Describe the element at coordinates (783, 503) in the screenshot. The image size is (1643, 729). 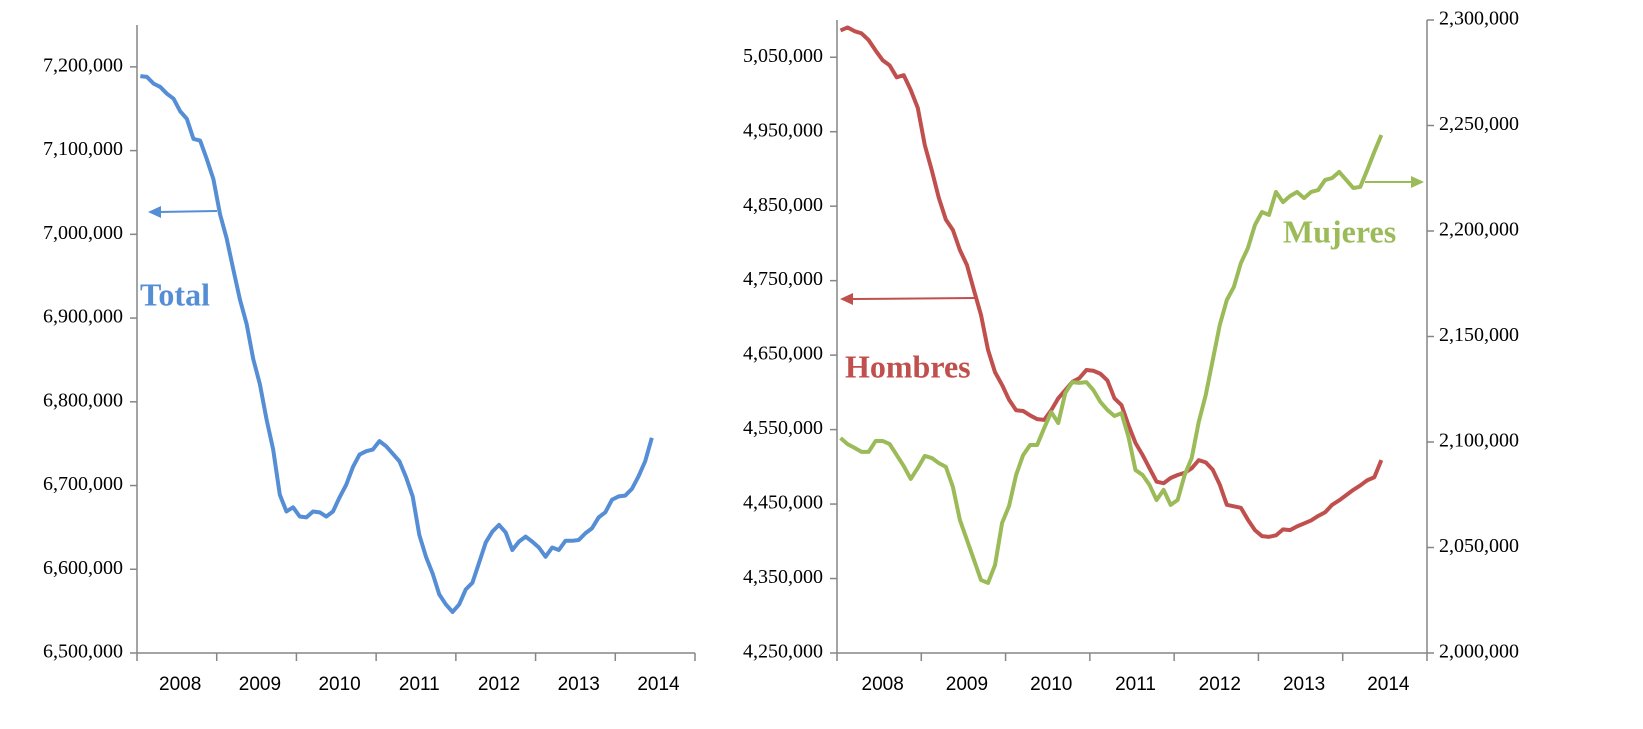
I see `y-tick-label: 4,450,000` at that location.